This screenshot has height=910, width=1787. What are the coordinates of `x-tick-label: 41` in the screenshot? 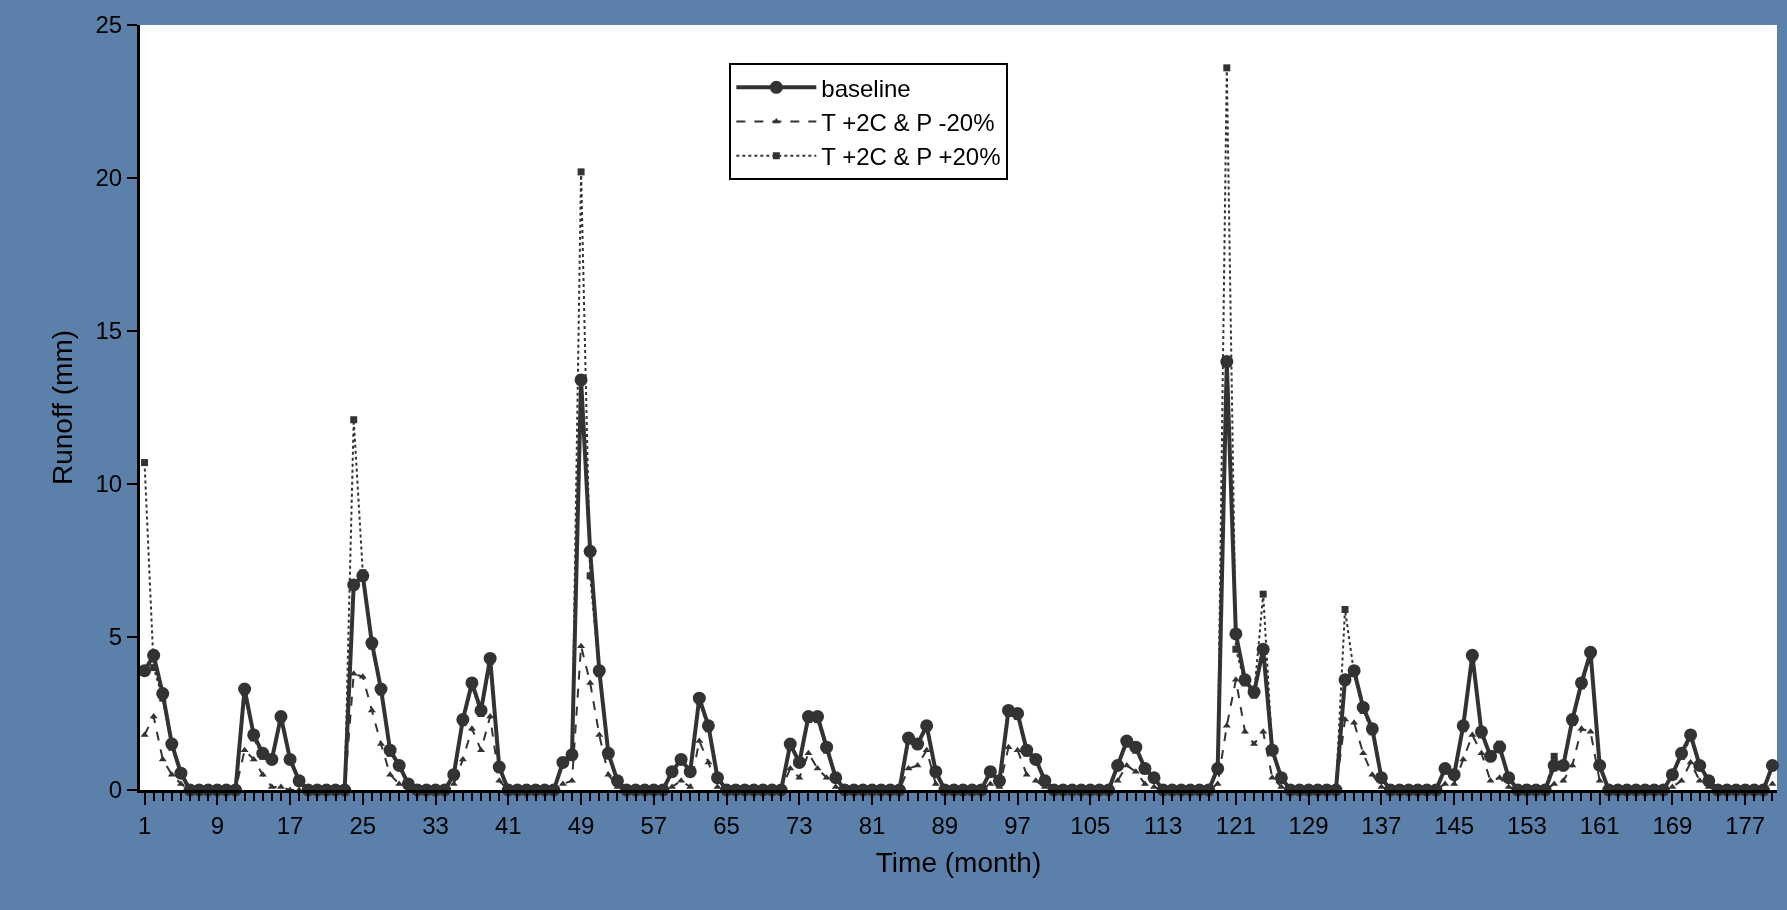 It's located at (508, 825).